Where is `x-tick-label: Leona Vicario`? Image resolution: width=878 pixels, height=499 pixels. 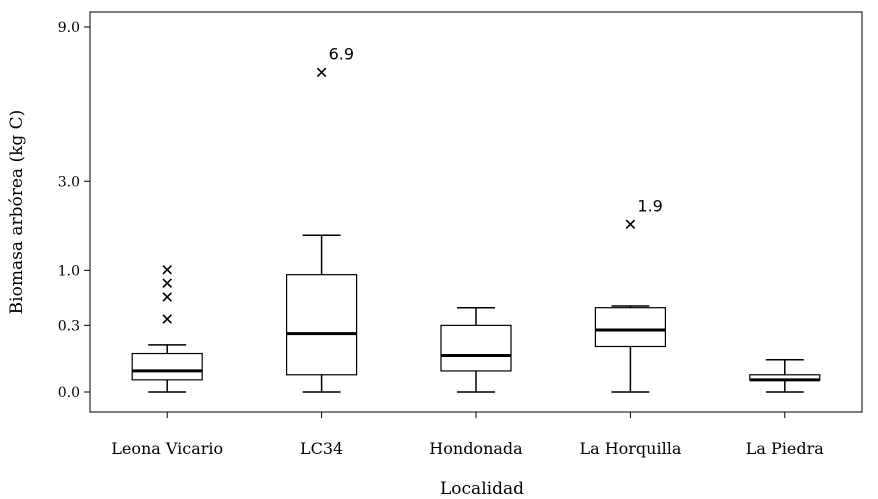 x-tick-label: Leona Vicario is located at coordinates (167, 448).